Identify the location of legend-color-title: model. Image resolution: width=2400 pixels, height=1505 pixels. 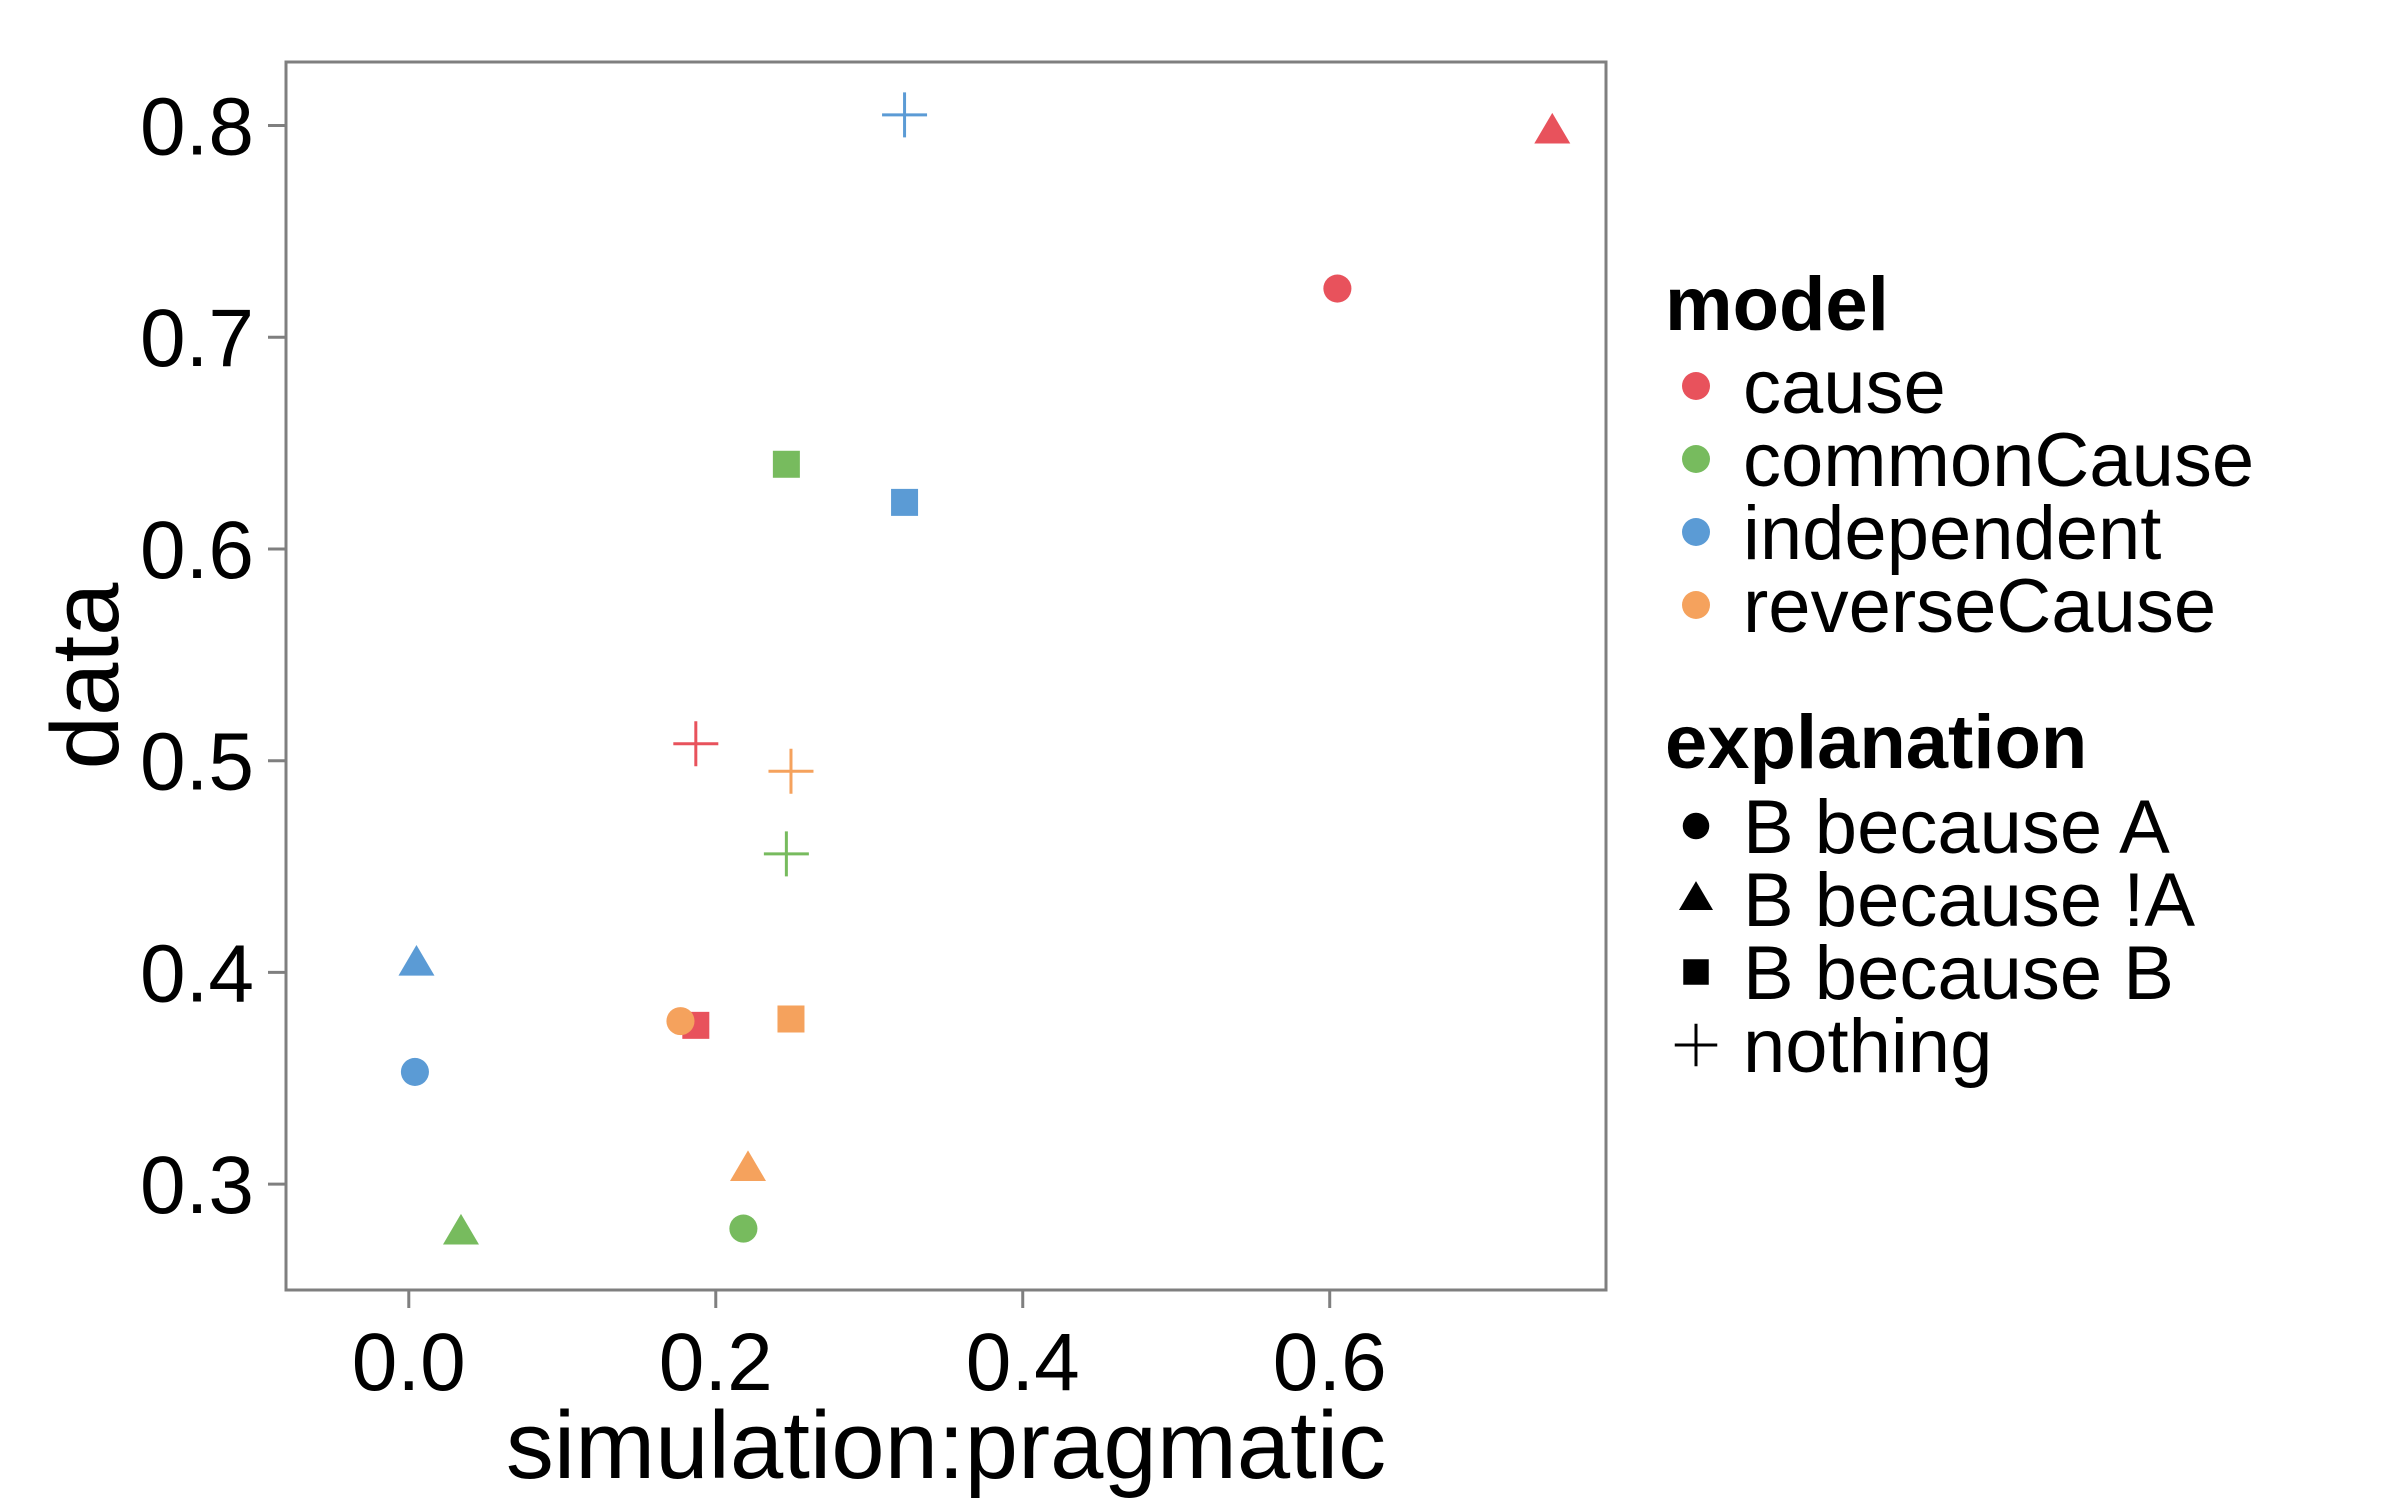
(1777, 304).